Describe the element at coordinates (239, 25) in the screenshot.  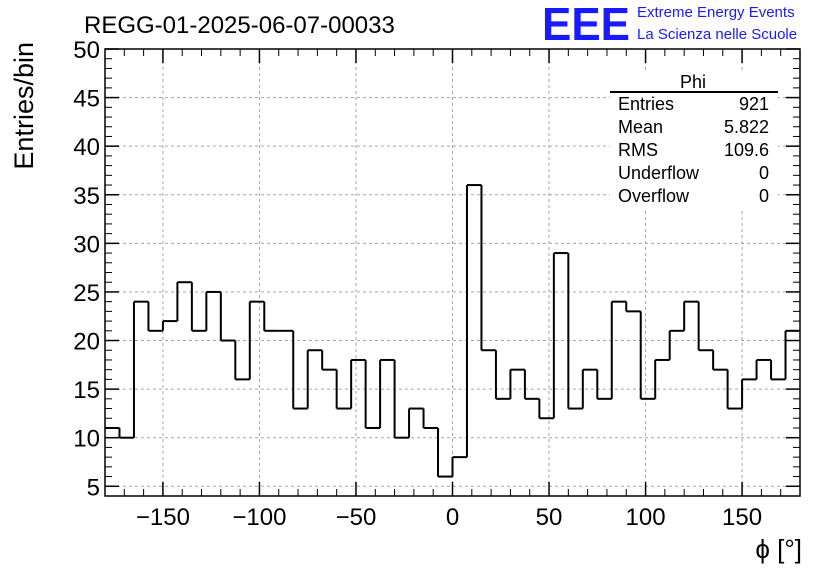
I see `chart-title: REGG-01-2025-06-07-00033` at that location.